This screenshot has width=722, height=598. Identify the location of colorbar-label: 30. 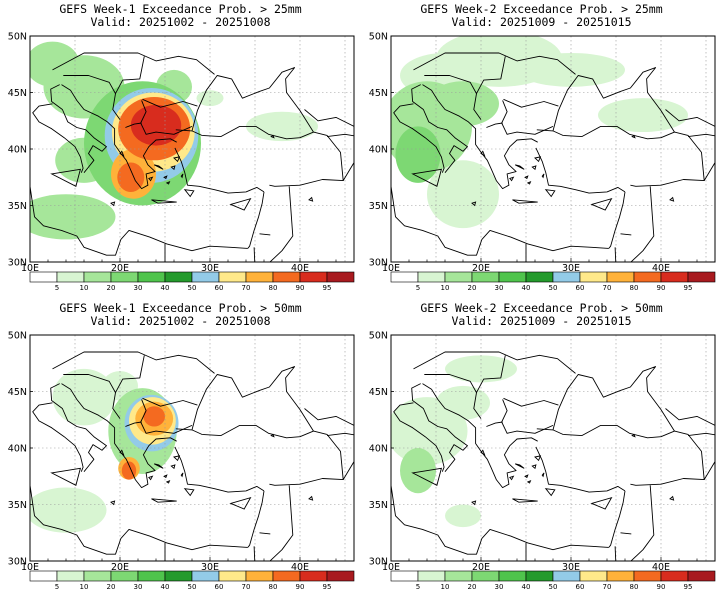
(138, 587).